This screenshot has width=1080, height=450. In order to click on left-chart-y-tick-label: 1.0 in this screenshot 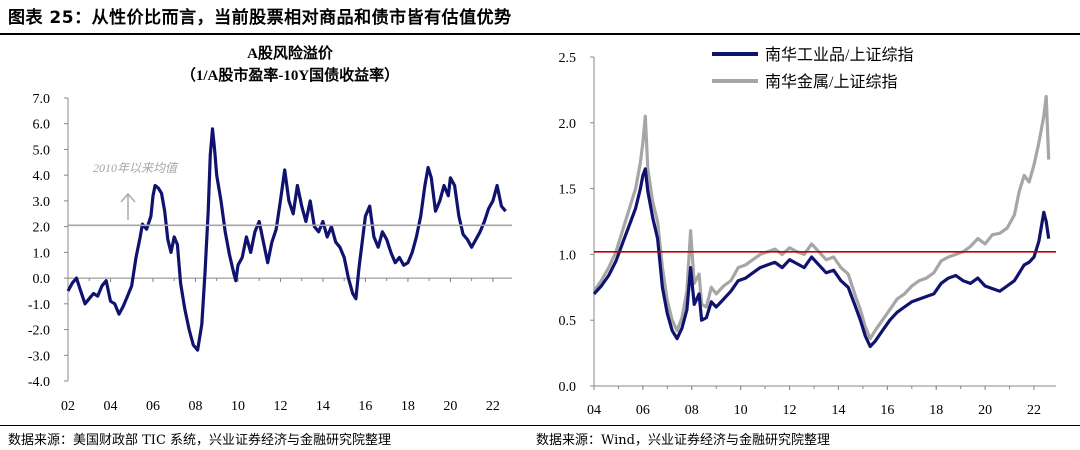, I will do `click(42, 253)`.